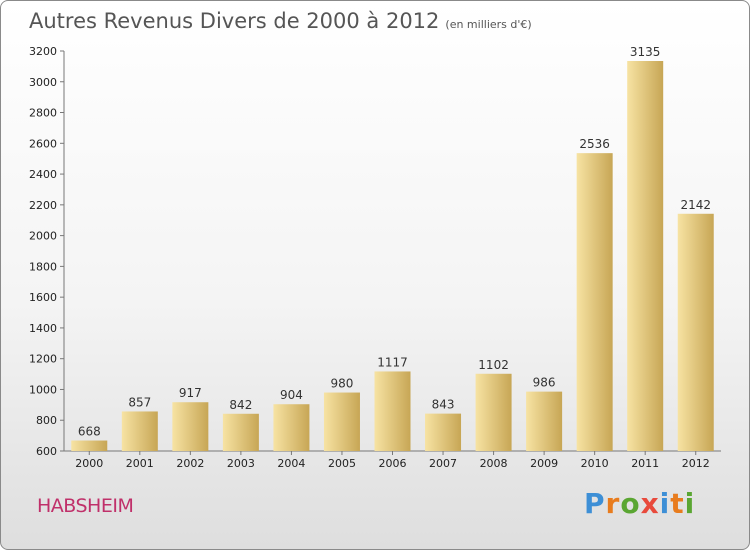 This screenshot has height=550, width=750. I want to click on y-tick-label: 1600, so click(43, 297).